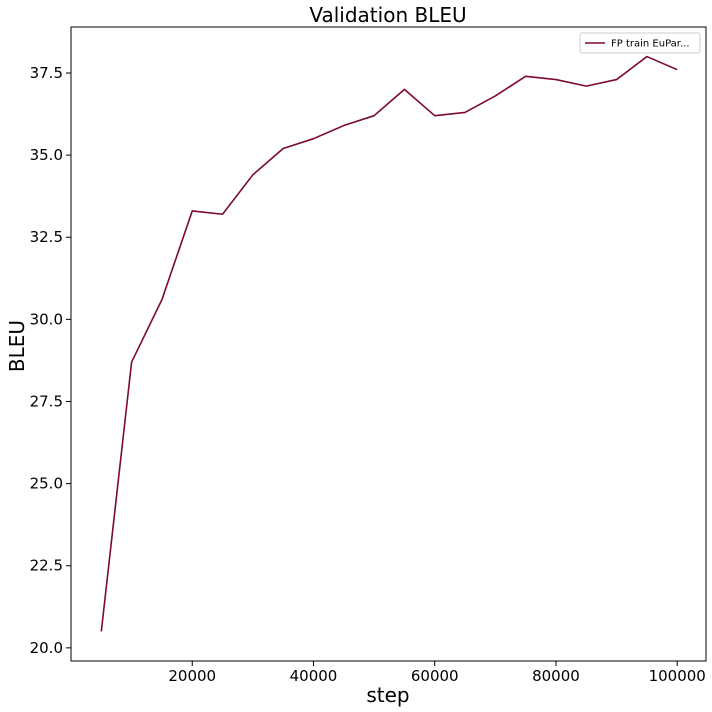 Image resolution: width=712 pixels, height=712 pixels. What do you see at coordinates (387, 15) in the screenshot?
I see `chart-title: Validation BLEU` at bounding box center [387, 15].